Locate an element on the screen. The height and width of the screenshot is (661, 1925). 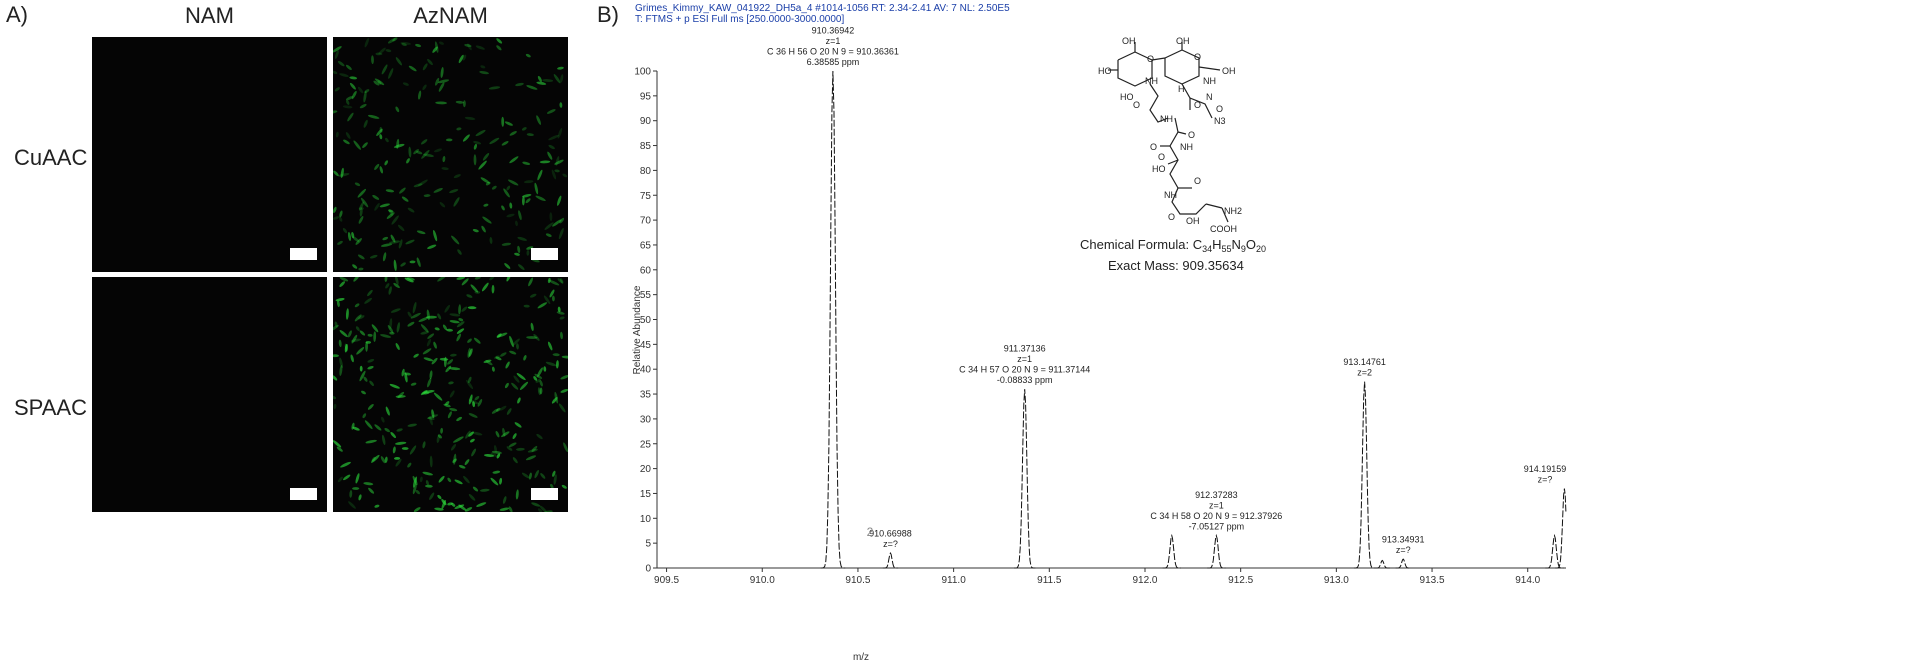
atom-label: OH is located at coordinates (1183, 41).